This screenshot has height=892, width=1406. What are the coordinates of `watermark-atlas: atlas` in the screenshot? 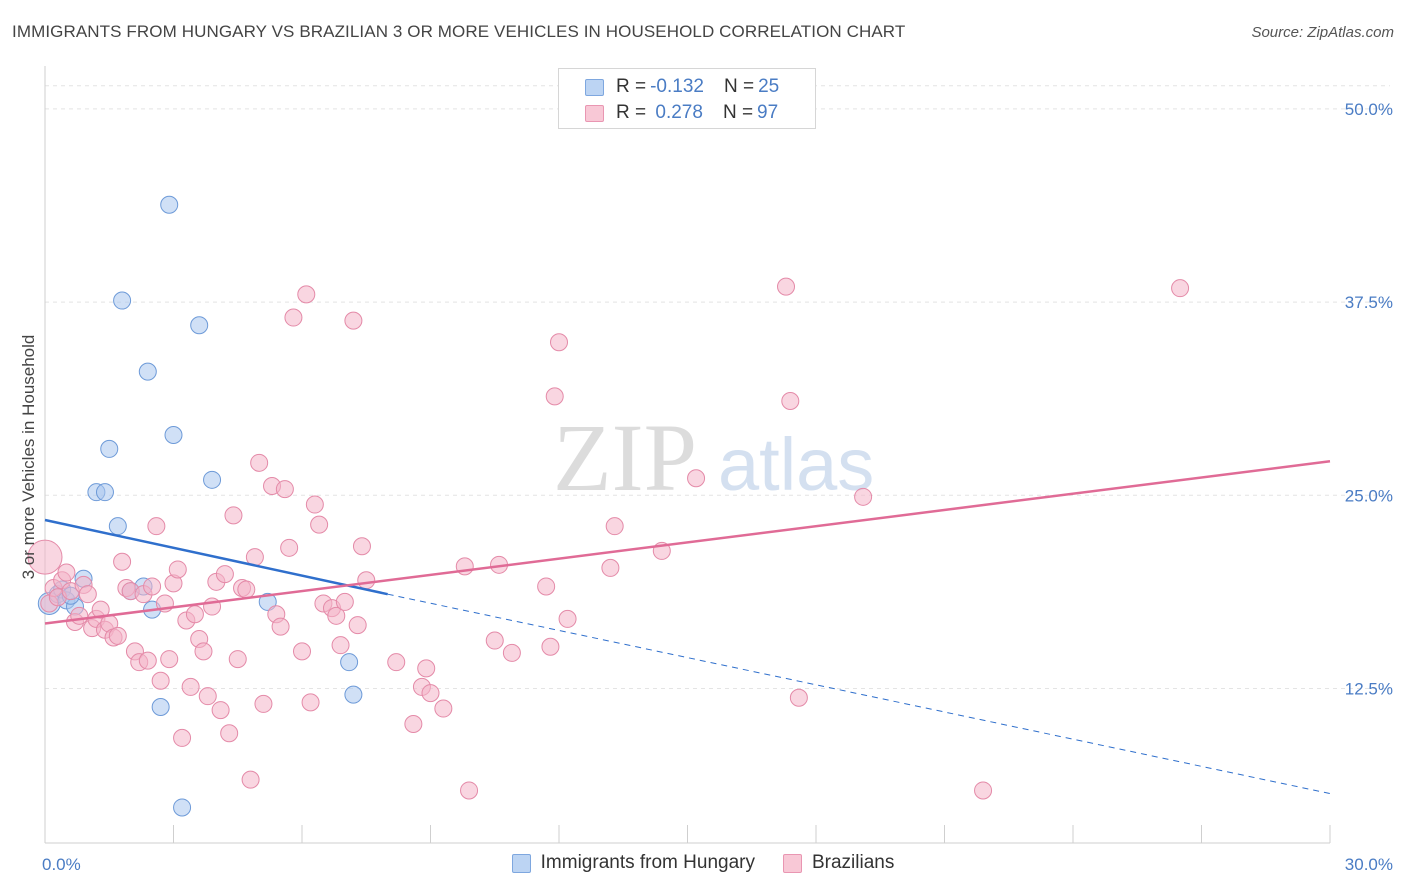 It's located at (796, 464).